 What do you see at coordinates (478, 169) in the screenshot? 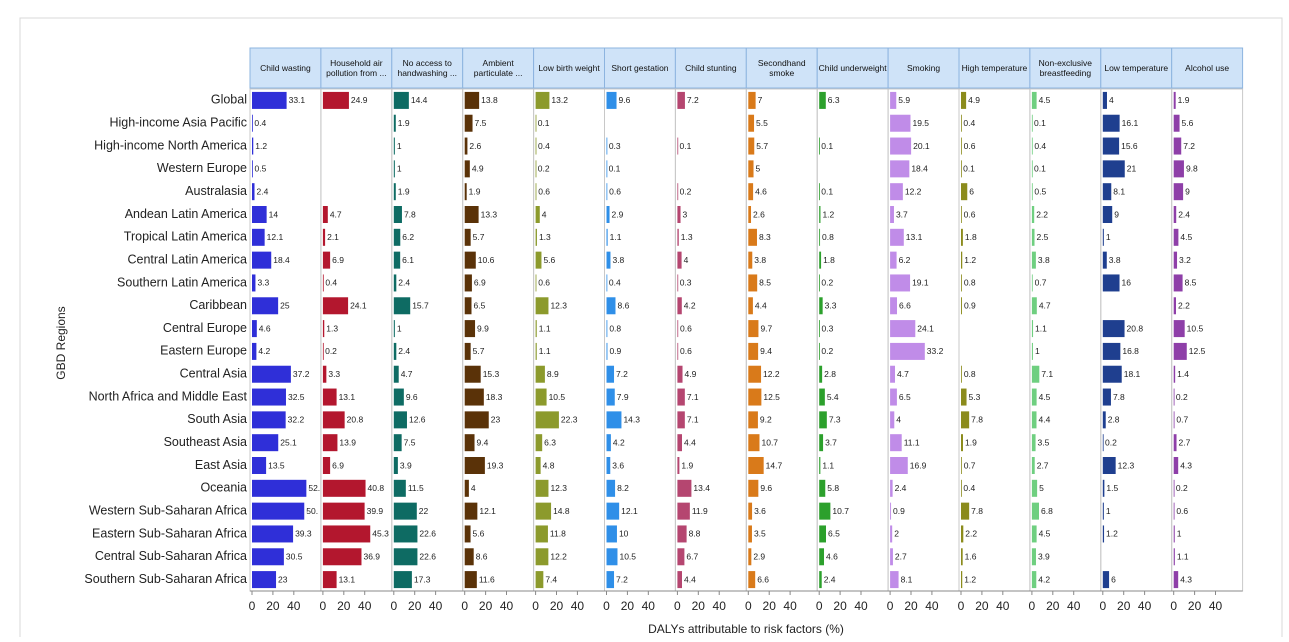
I see `value-label: 4.9` at bounding box center [478, 169].